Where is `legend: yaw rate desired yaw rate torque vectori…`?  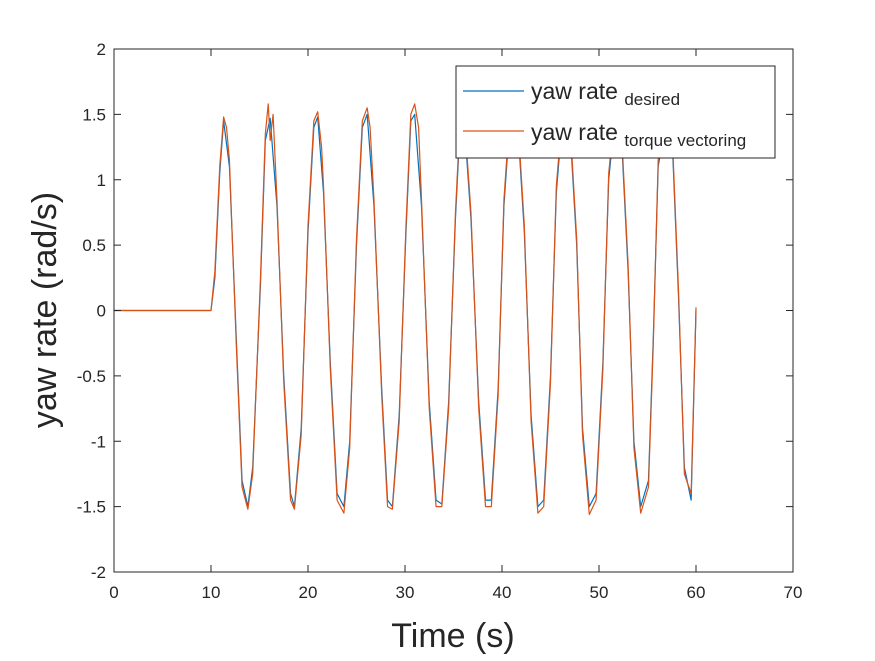 legend: yaw rate desired yaw rate torque vectori… is located at coordinates (615, 112).